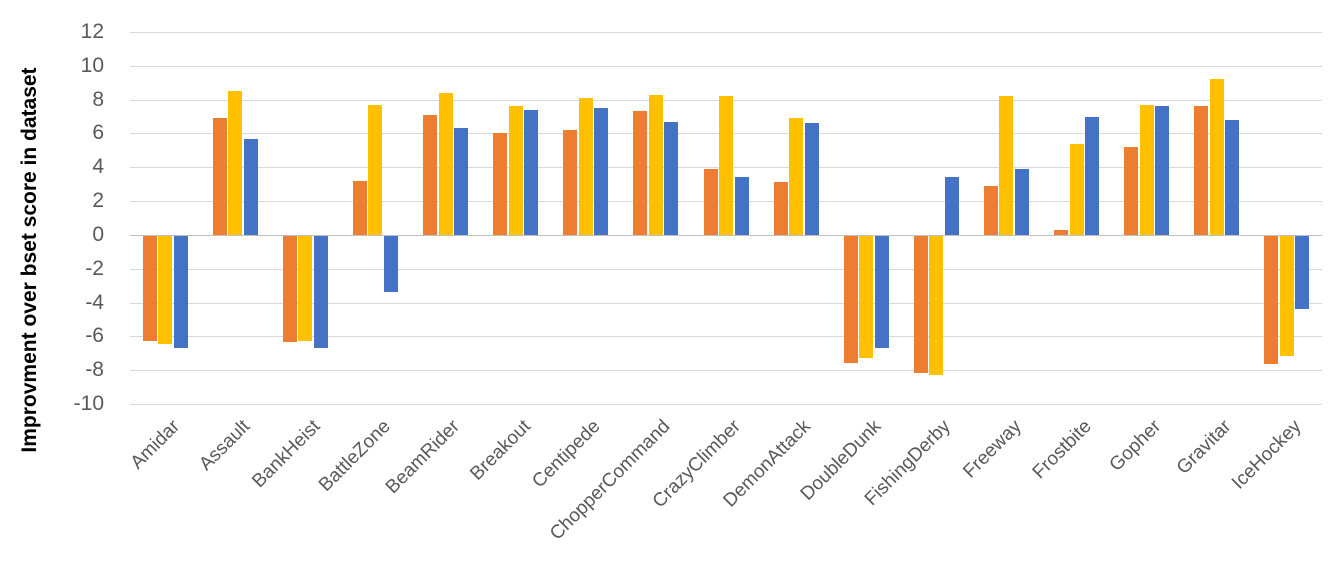  I want to click on bar-FishingDerby-series-2-yellow, so click(936, 305).